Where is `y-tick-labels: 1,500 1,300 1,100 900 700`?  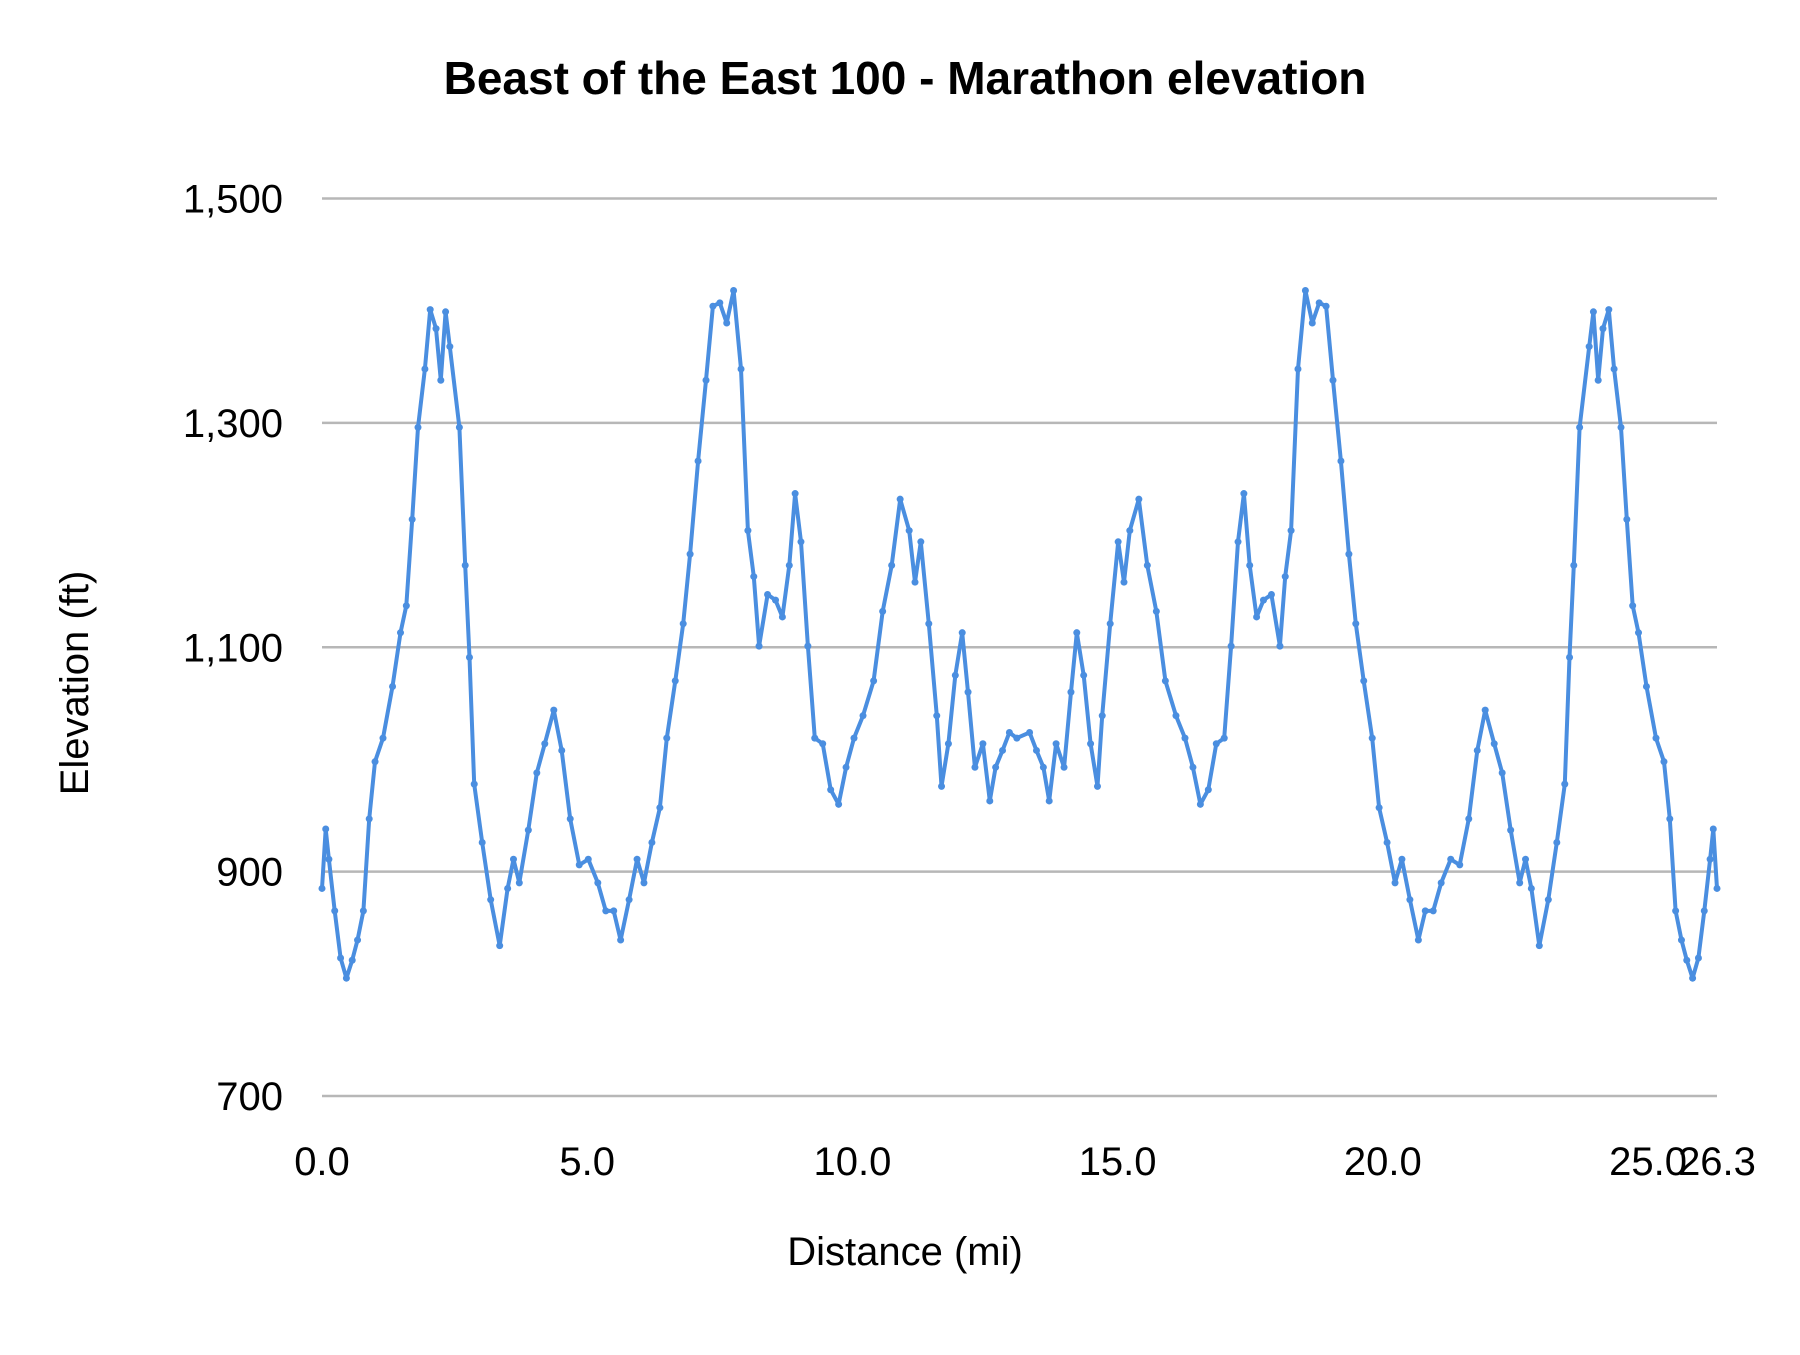
y-tick-labels: 1,500 1,300 1,100 900 700 is located at coordinates (233, 649).